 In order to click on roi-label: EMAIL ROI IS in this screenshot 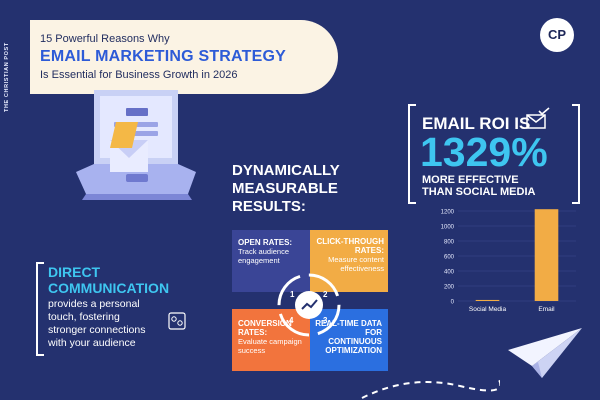, I will do `click(476, 123)`.